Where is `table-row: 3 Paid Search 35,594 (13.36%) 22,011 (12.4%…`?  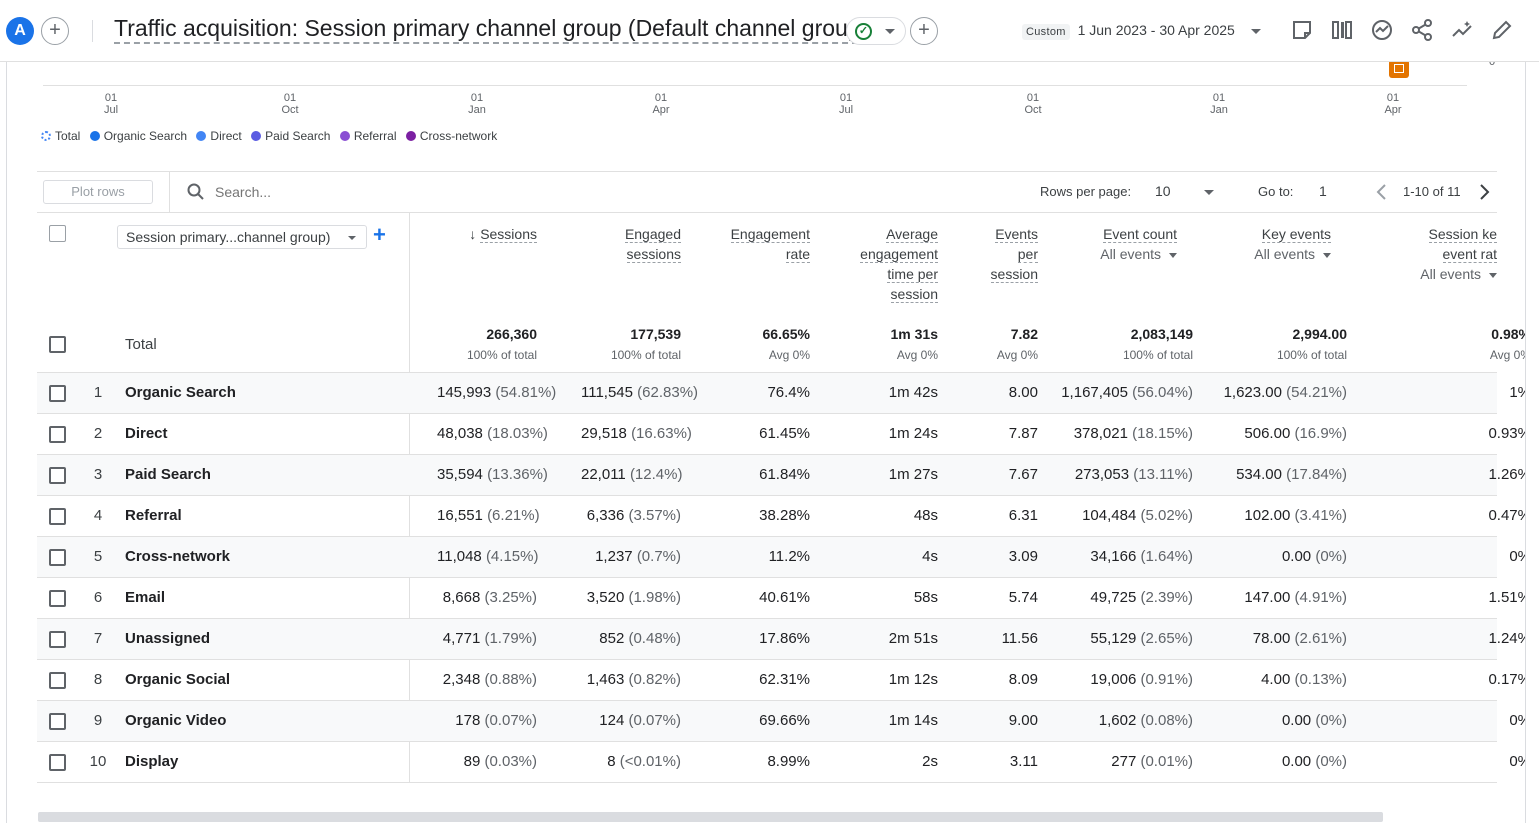
table-row: 3 Paid Search 35,594 (13.36%) 22,011 (12.4%… is located at coordinates (781, 475).